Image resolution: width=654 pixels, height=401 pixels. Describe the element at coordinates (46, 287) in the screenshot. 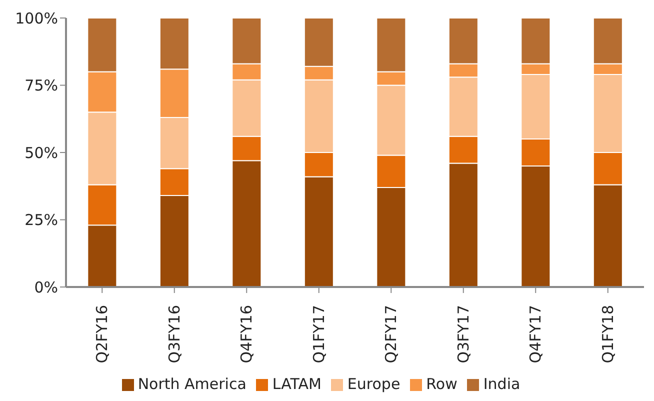

I see `y-tick-label: 0%` at that location.